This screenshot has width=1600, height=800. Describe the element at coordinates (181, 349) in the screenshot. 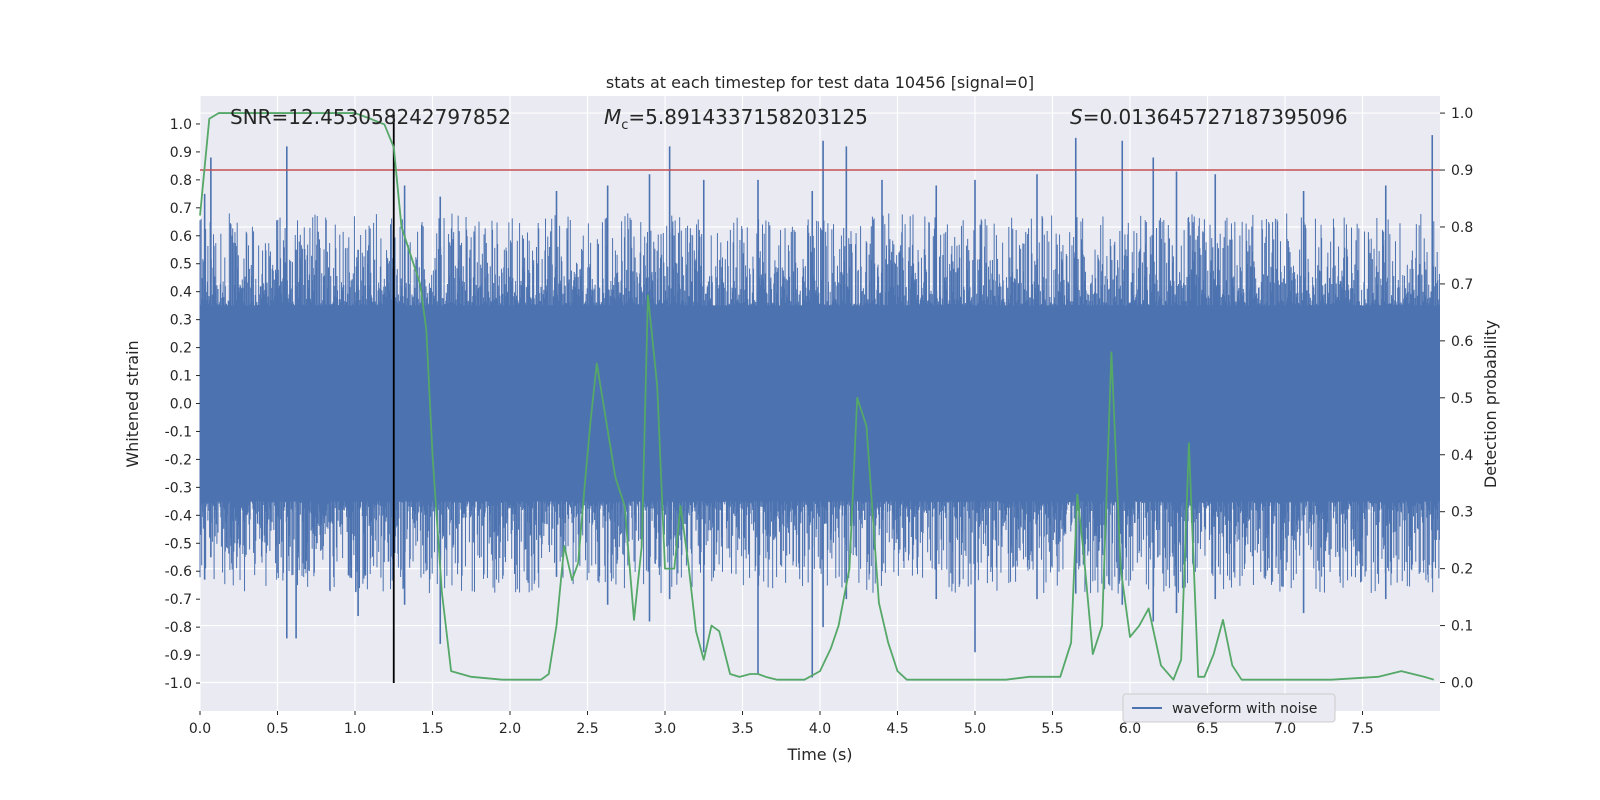

I see `y-tick-label: 0.2` at that location.